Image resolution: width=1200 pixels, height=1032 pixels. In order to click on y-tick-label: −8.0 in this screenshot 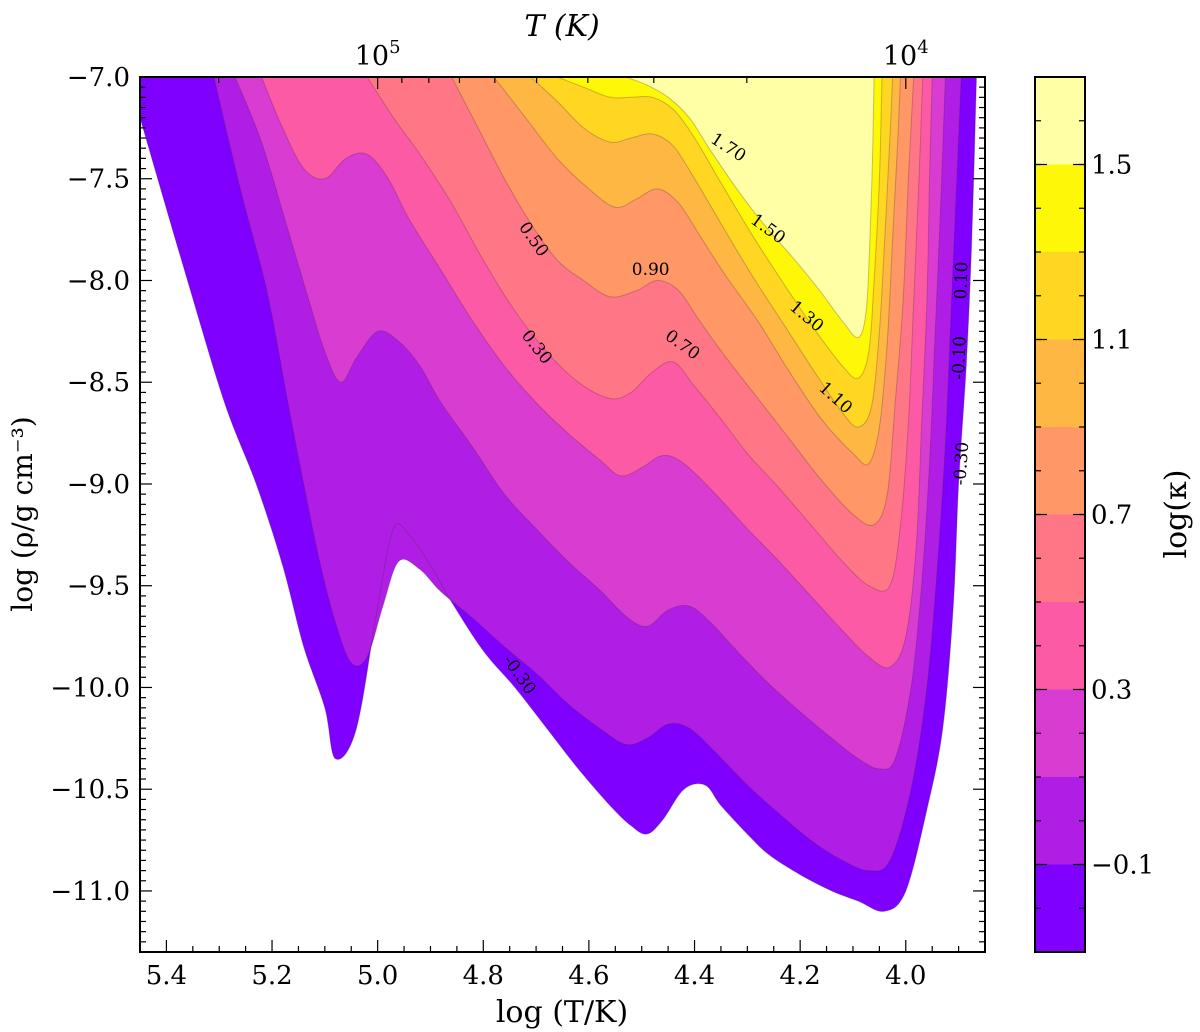, I will do `click(98, 281)`.